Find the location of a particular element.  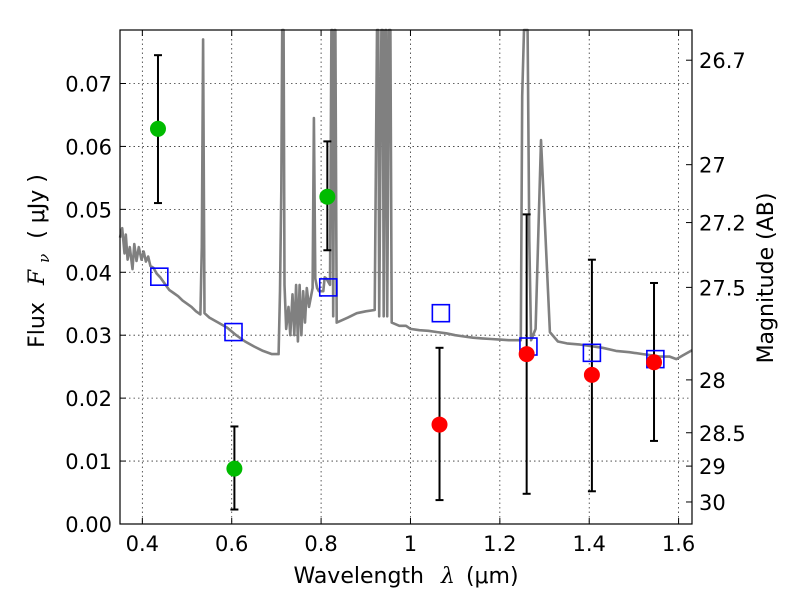

y2-tick-label: 27.2 is located at coordinates (722, 224).